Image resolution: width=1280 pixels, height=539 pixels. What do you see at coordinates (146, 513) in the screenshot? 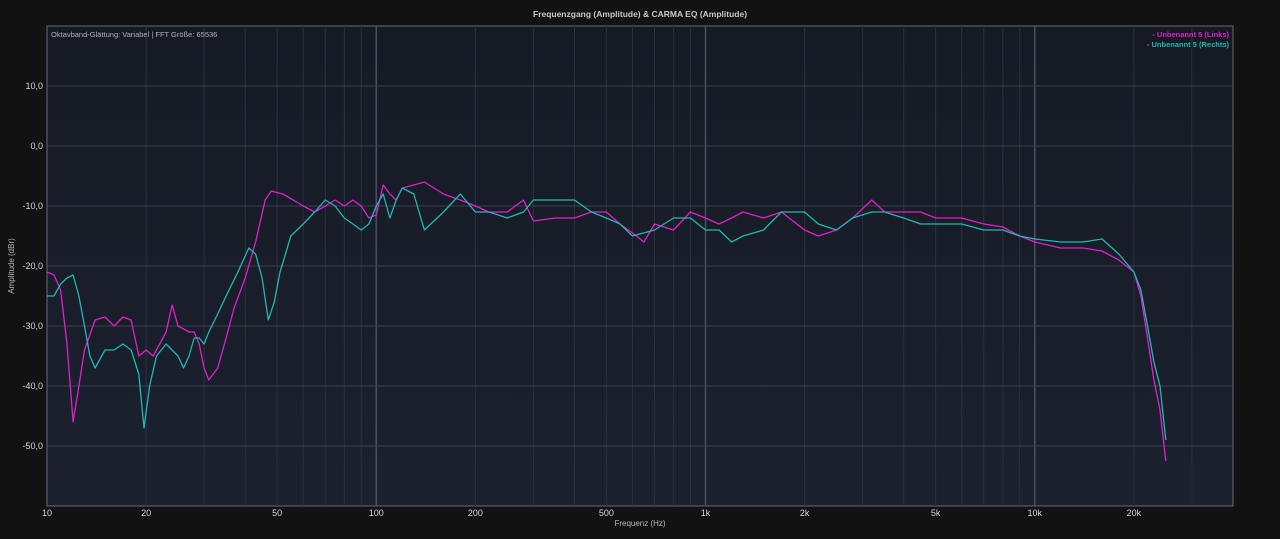
I see `x-tick-label: 20` at bounding box center [146, 513].